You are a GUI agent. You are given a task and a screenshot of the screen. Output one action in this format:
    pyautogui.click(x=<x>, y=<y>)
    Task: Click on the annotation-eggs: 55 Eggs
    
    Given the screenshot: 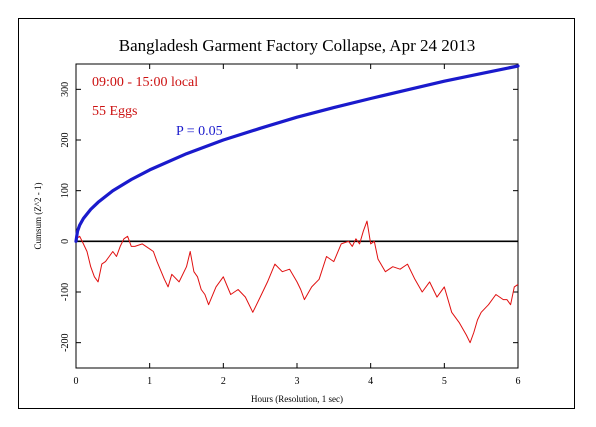 What is the action you would take?
    pyautogui.click(x=115, y=111)
    